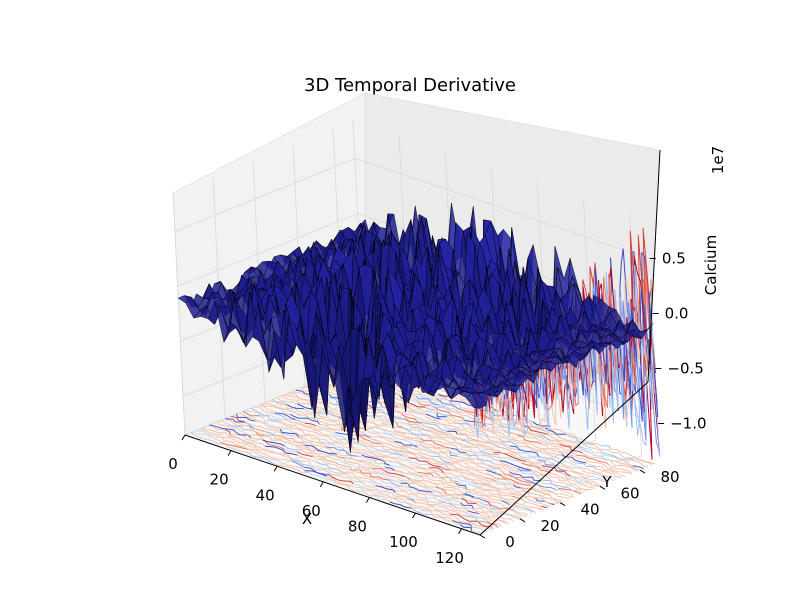  I want to click on x-gridline, so click(459, 340).